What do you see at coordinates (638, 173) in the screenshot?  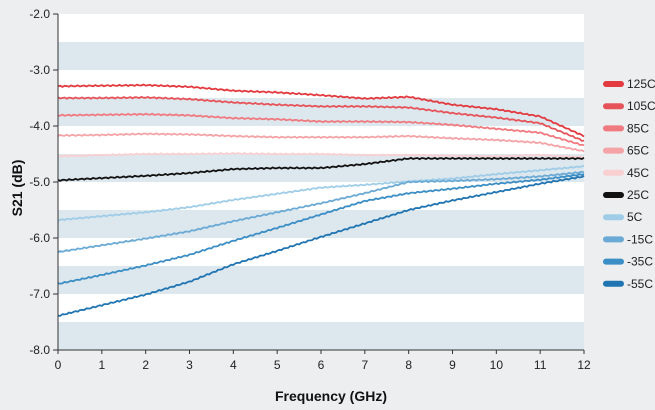 I see `legend-label: 45C` at bounding box center [638, 173].